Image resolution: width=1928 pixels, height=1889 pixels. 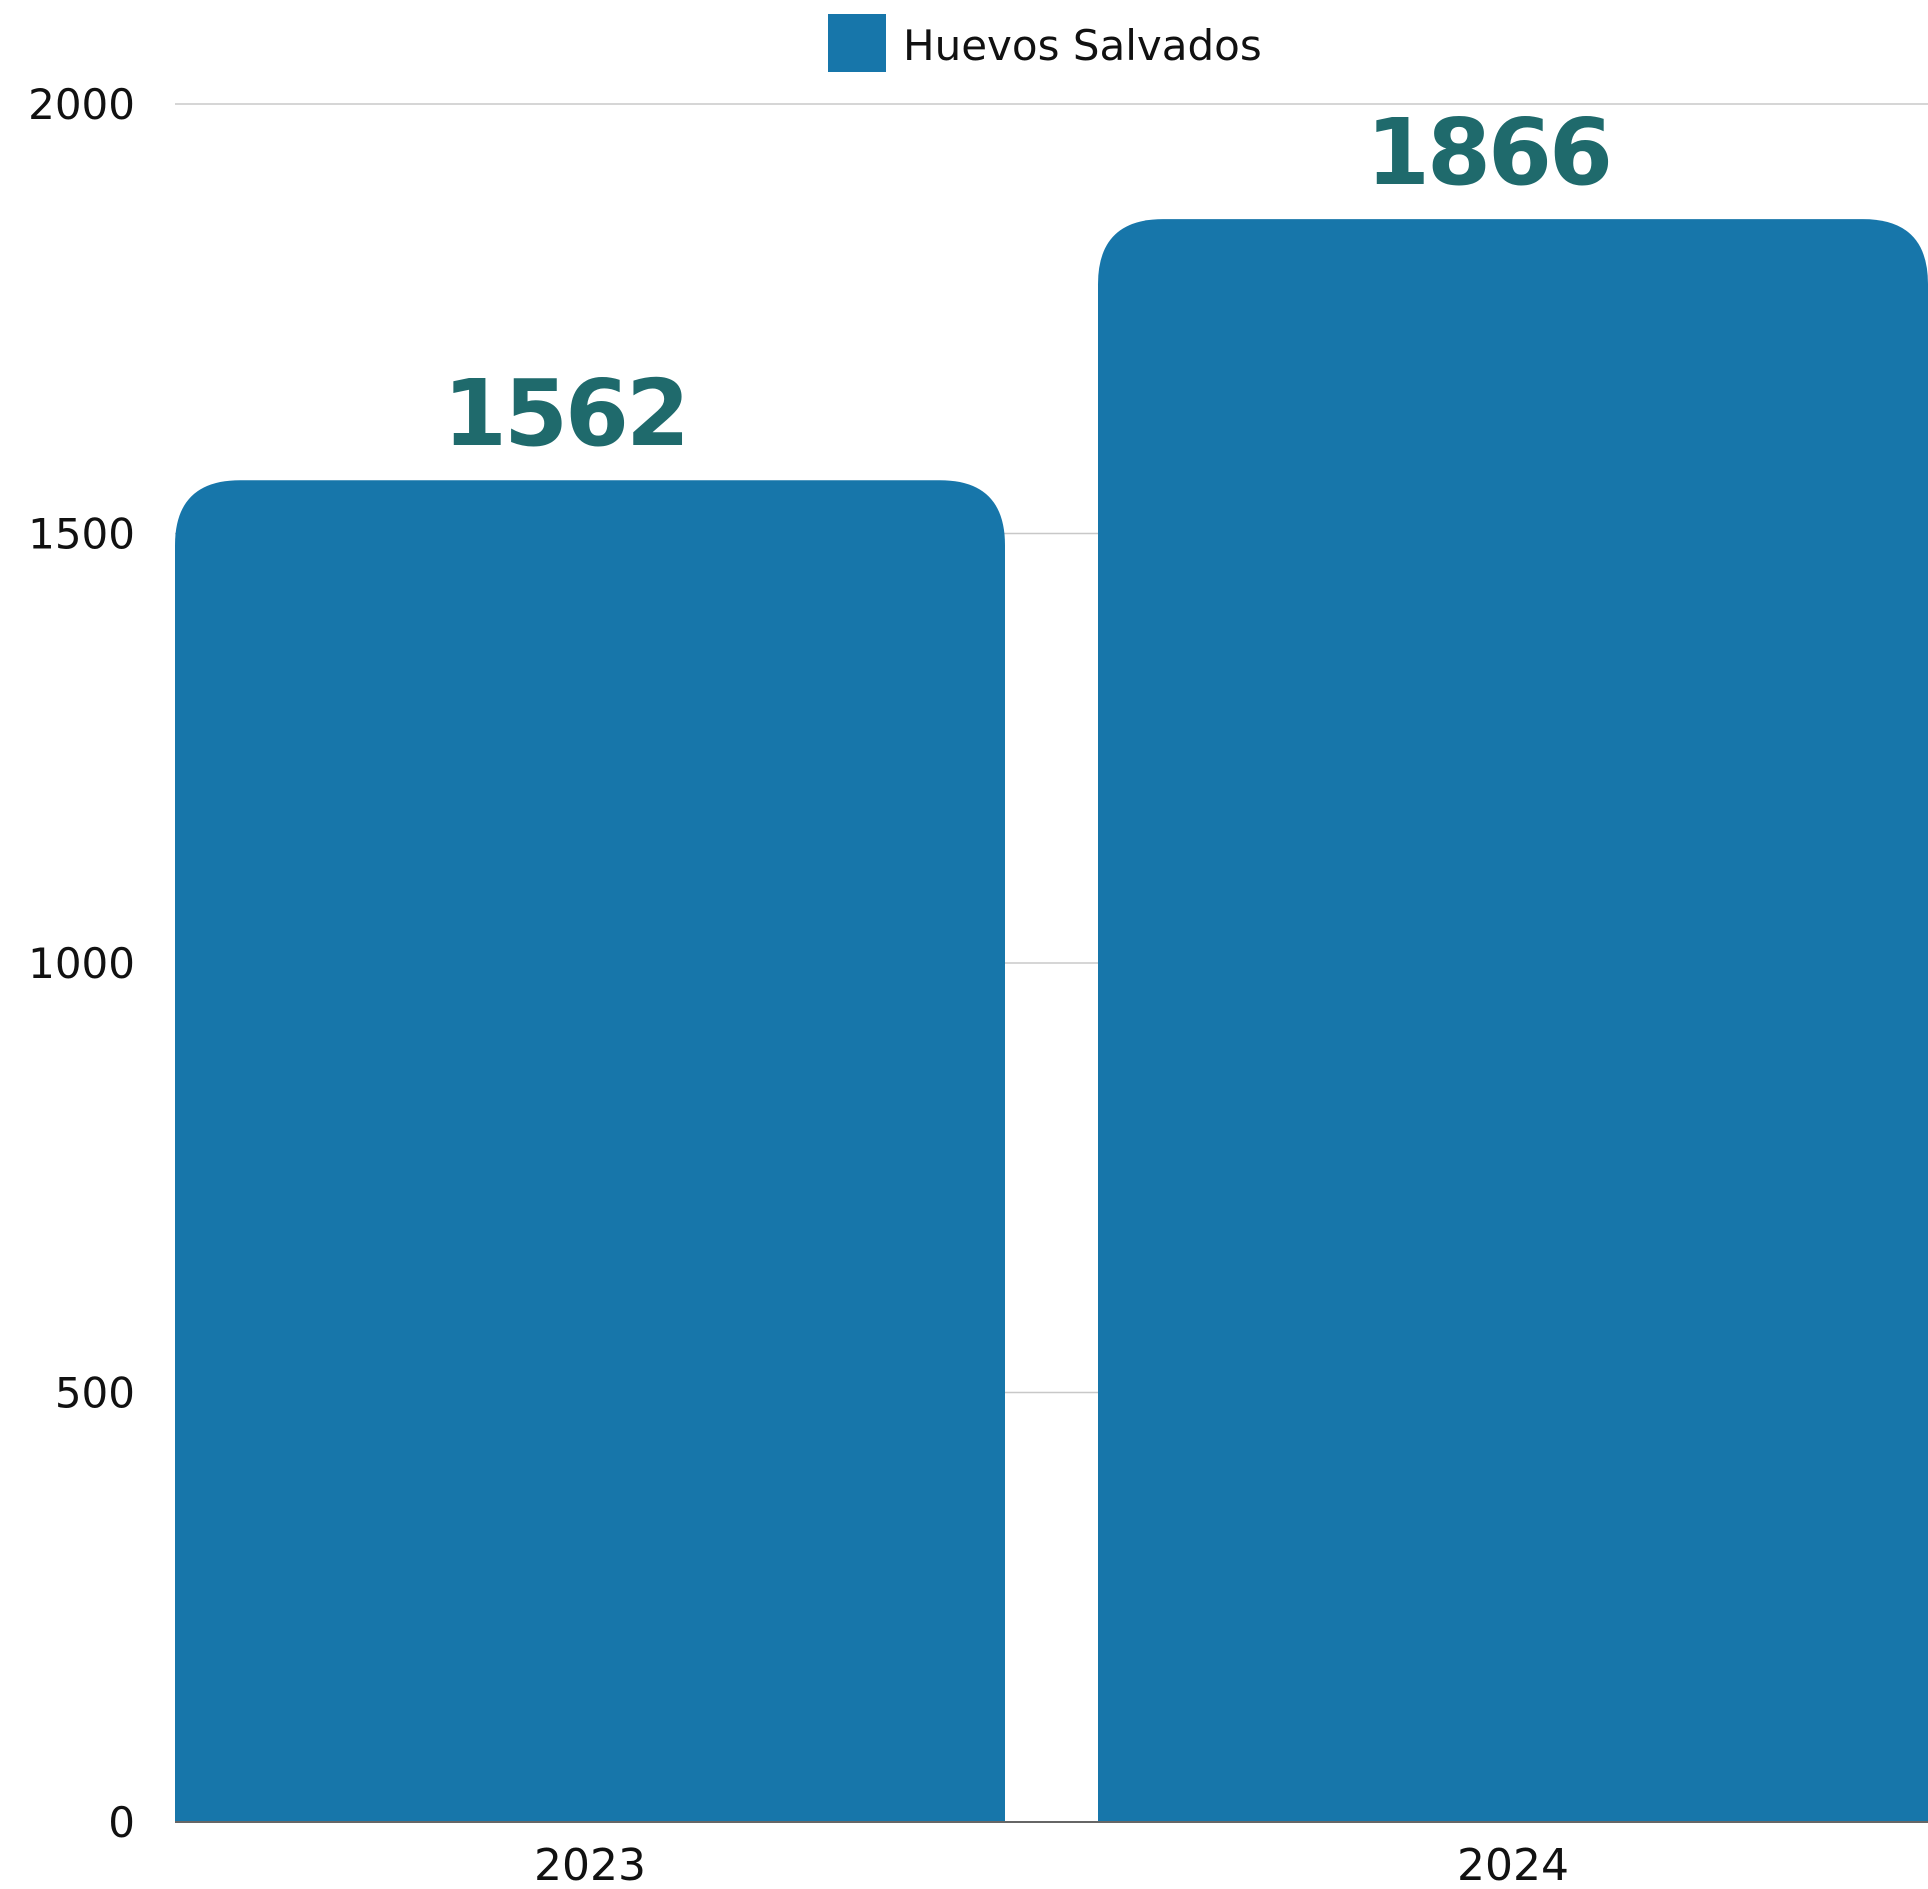 What do you see at coordinates (1488, 152) in the screenshot?
I see `data-label: 1866` at bounding box center [1488, 152].